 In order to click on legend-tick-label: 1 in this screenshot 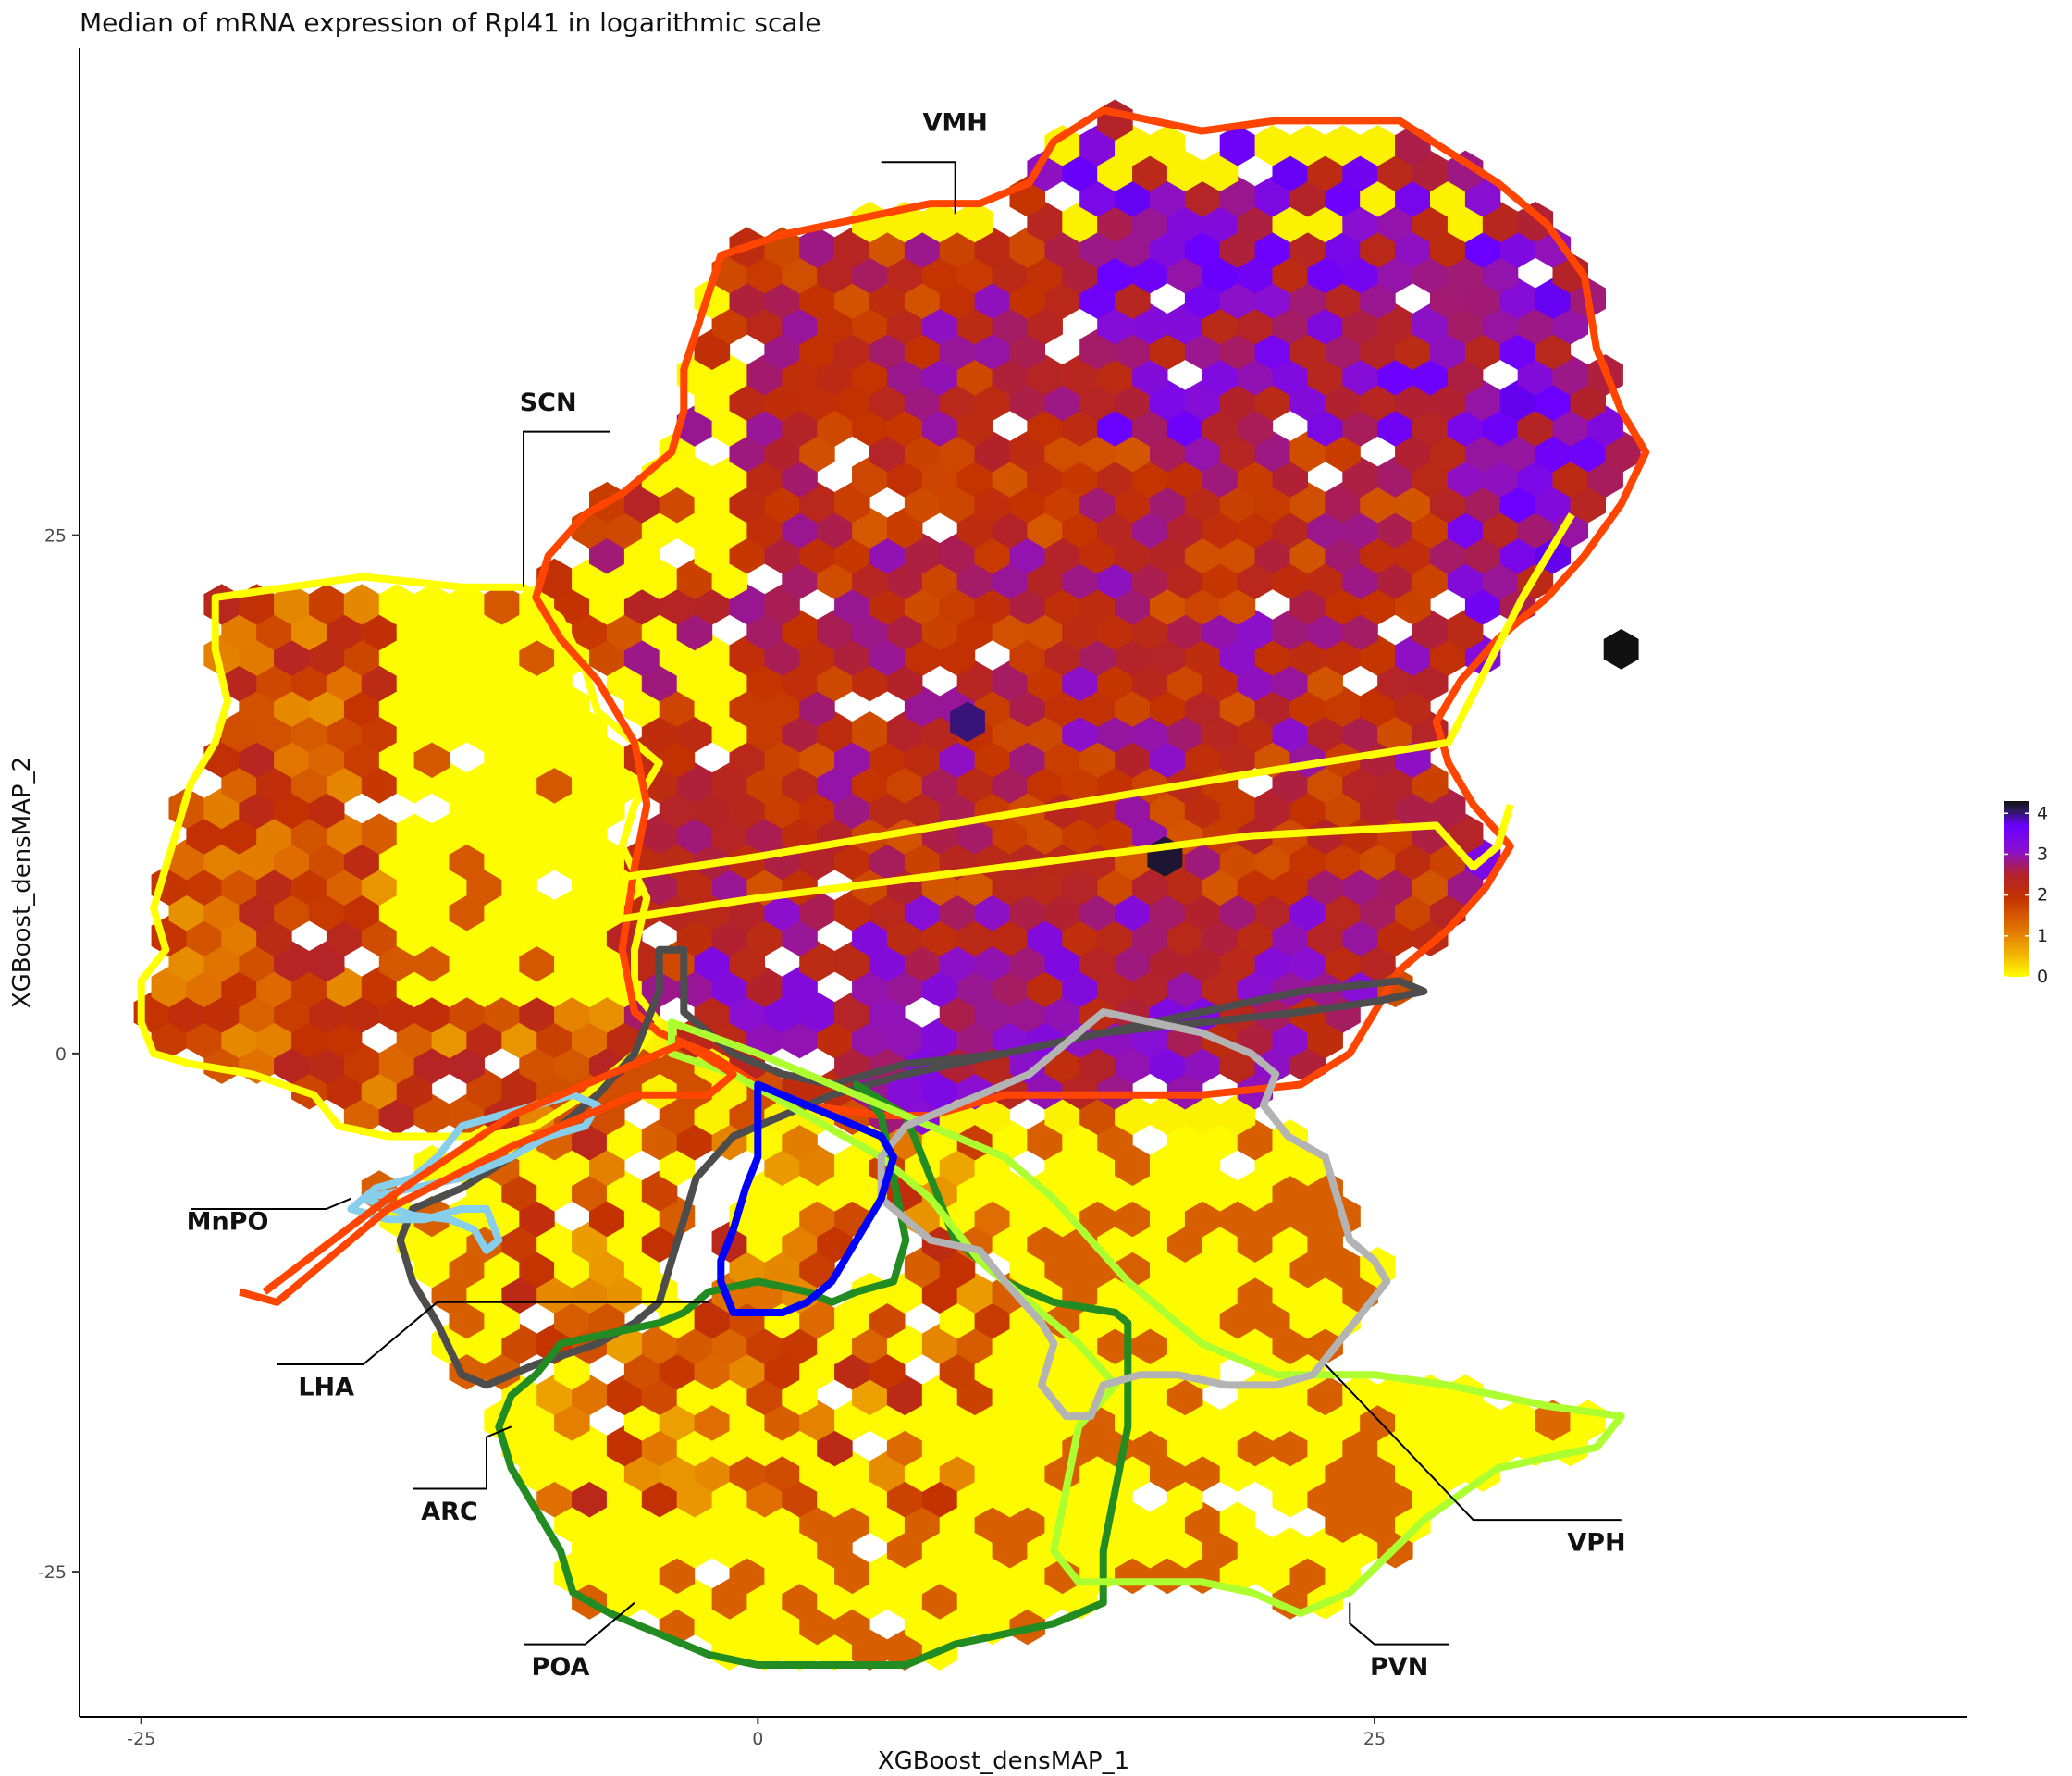, I will do `click(2043, 936)`.